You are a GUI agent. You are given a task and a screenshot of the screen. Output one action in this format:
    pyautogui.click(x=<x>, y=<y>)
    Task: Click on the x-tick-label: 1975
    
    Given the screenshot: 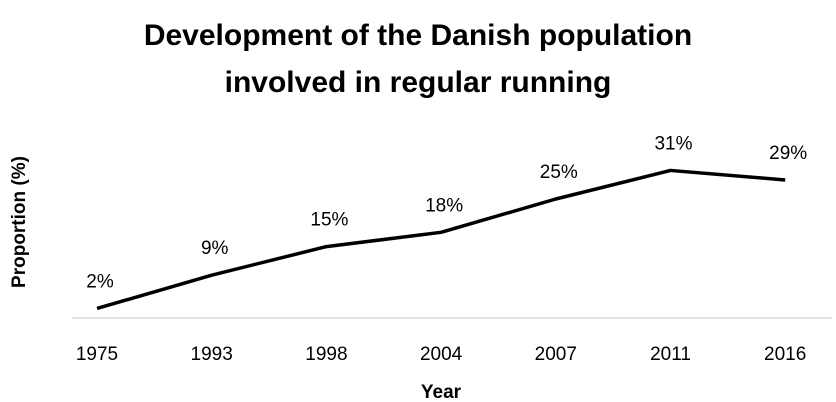 What is the action you would take?
    pyautogui.click(x=97, y=354)
    